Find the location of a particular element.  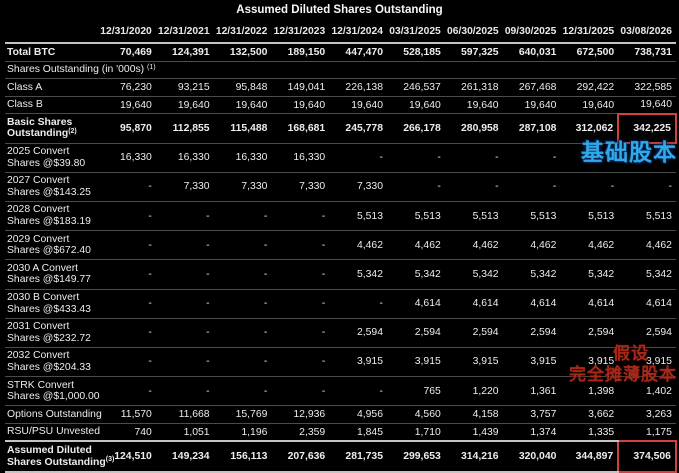

row-label-line1: 2030 A Convert is located at coordinates (43, 268).